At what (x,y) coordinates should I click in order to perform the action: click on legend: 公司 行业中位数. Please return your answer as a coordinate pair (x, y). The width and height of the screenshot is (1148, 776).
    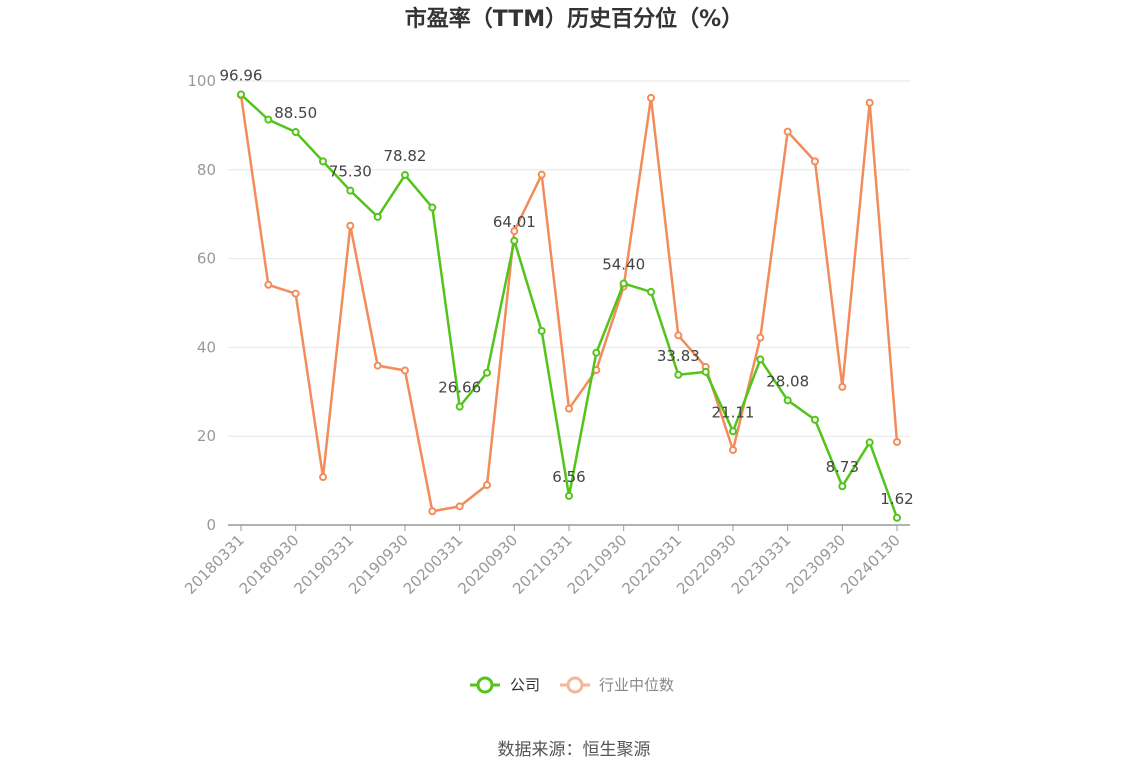
    Looking at the image, I should click on (572, 685).